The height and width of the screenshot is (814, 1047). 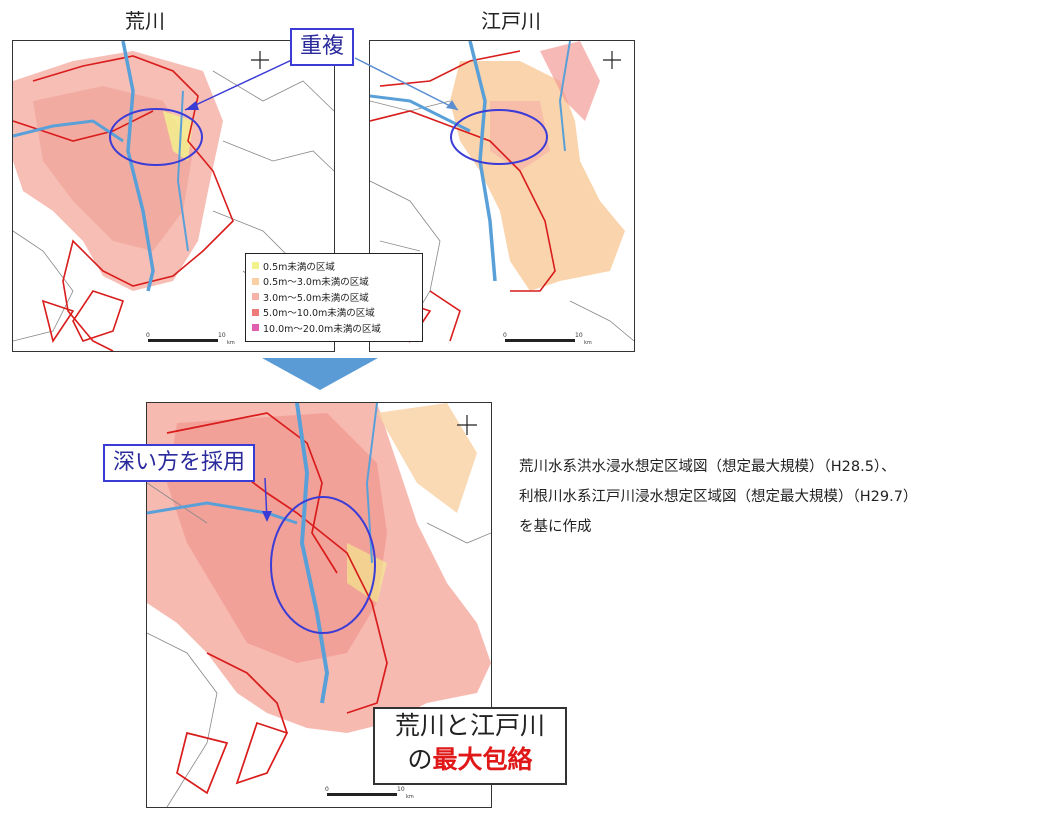 What do you see at coordinates (401, 789) in the screenshot?
I see `combined-map-scale-end: 10` at bounding box center [401, 789].